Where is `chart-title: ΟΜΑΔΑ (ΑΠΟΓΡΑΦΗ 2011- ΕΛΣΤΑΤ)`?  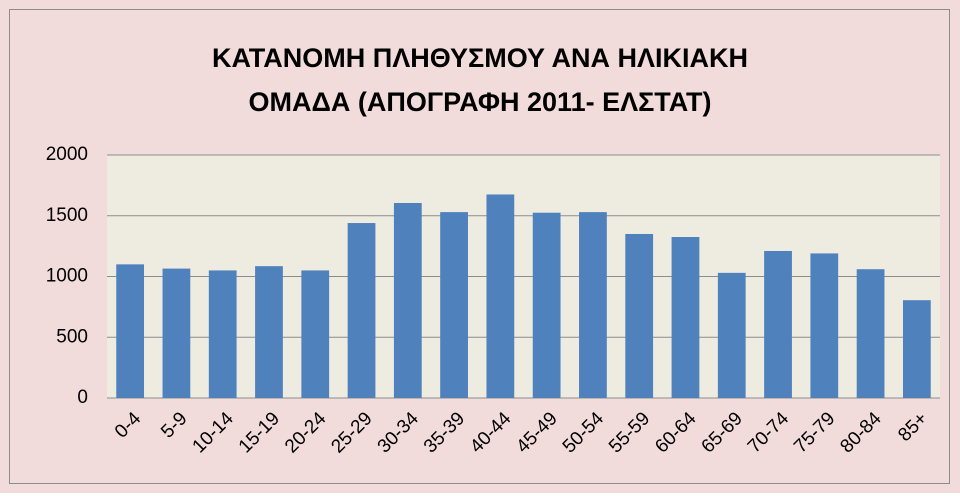 chart-title: ΟΜΑΔΑ (ΑΠΟΓΡΑΦΗ 2011- ΕΛΣΤΑΤ) is located at coordinates (479, 102).